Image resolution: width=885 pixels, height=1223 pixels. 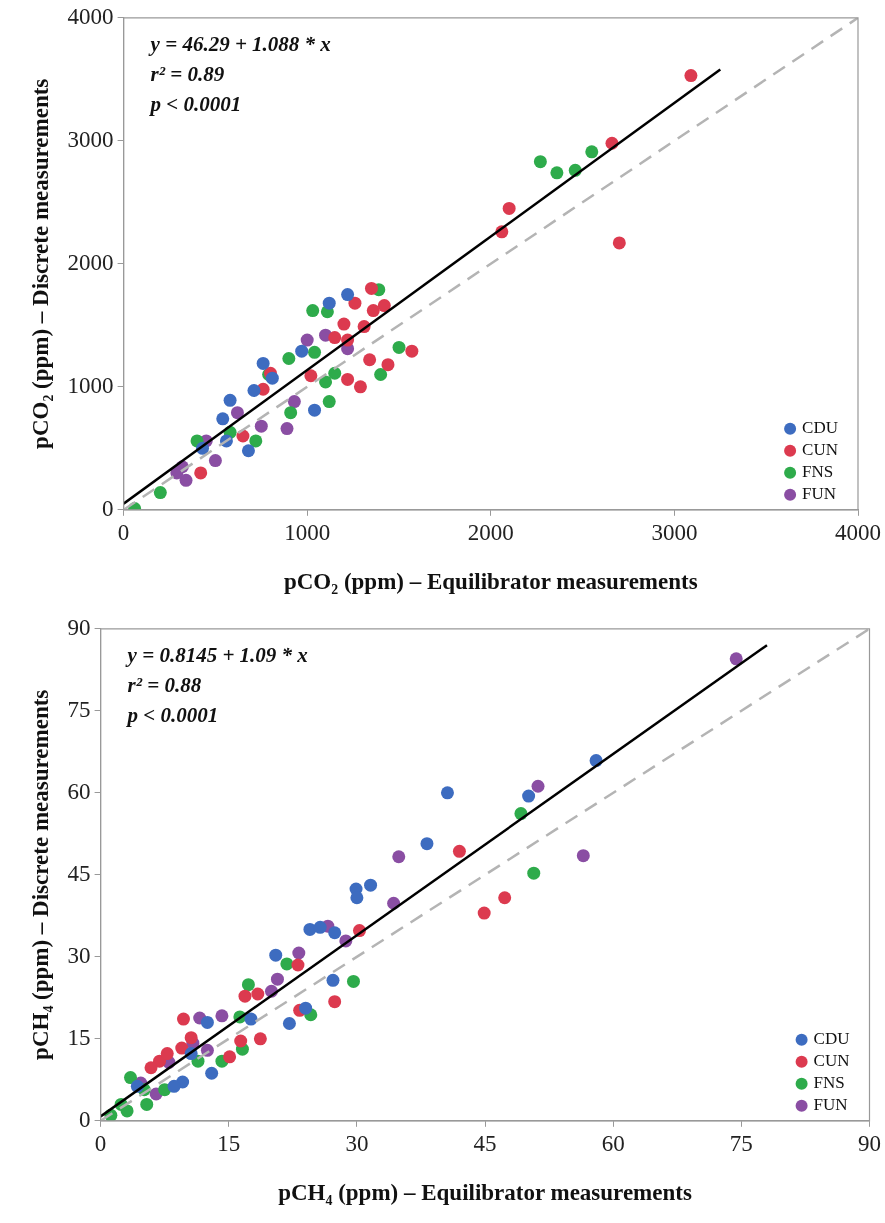 What do you see at coordinates (90, 16) in the screenshot?
I see `y-tick-label: 4000` at bounding box center [90, 16].